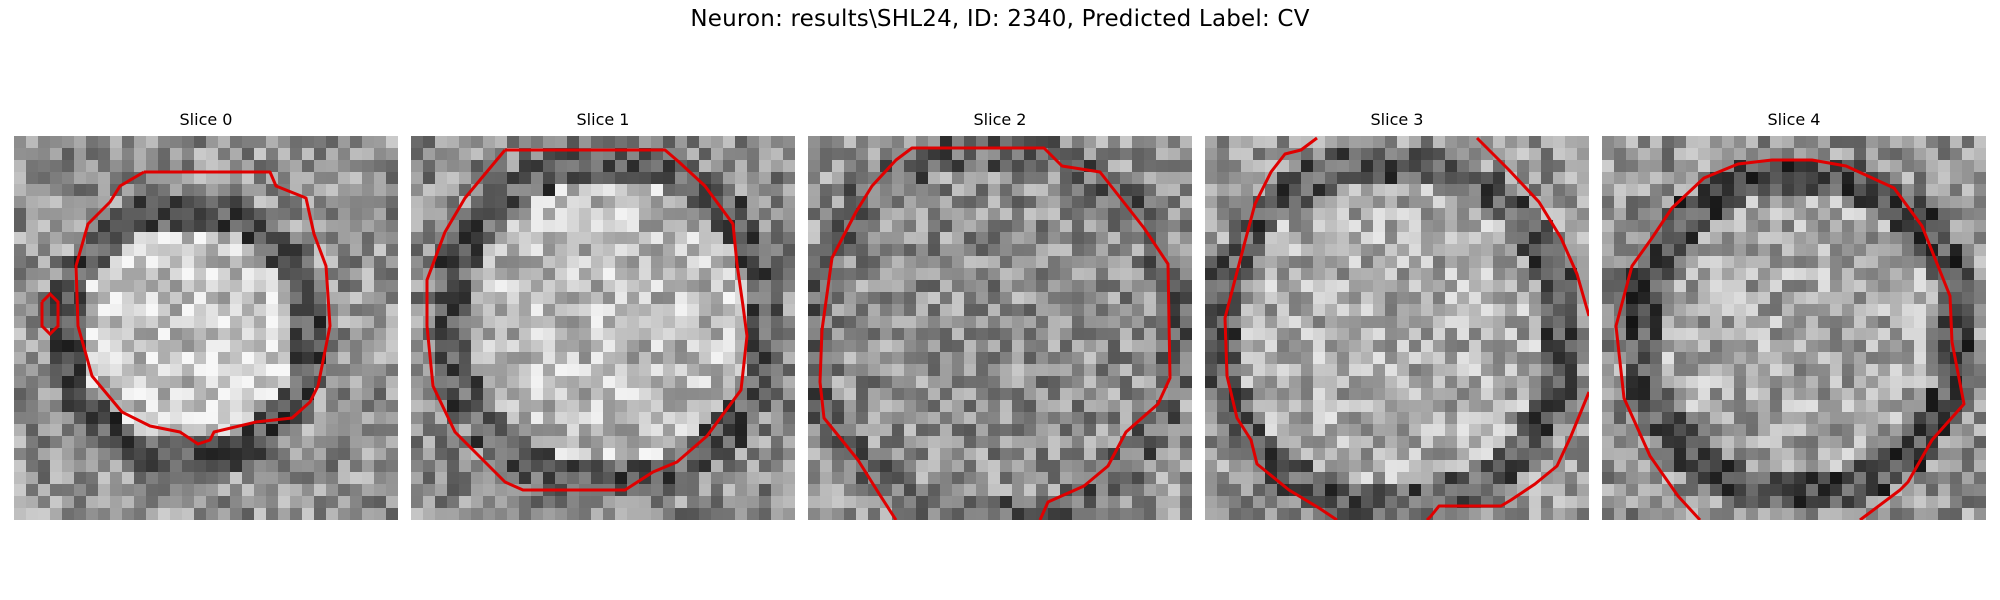 The image size is (2000, 600). I want to click on slice-image, so click(1397, 328).